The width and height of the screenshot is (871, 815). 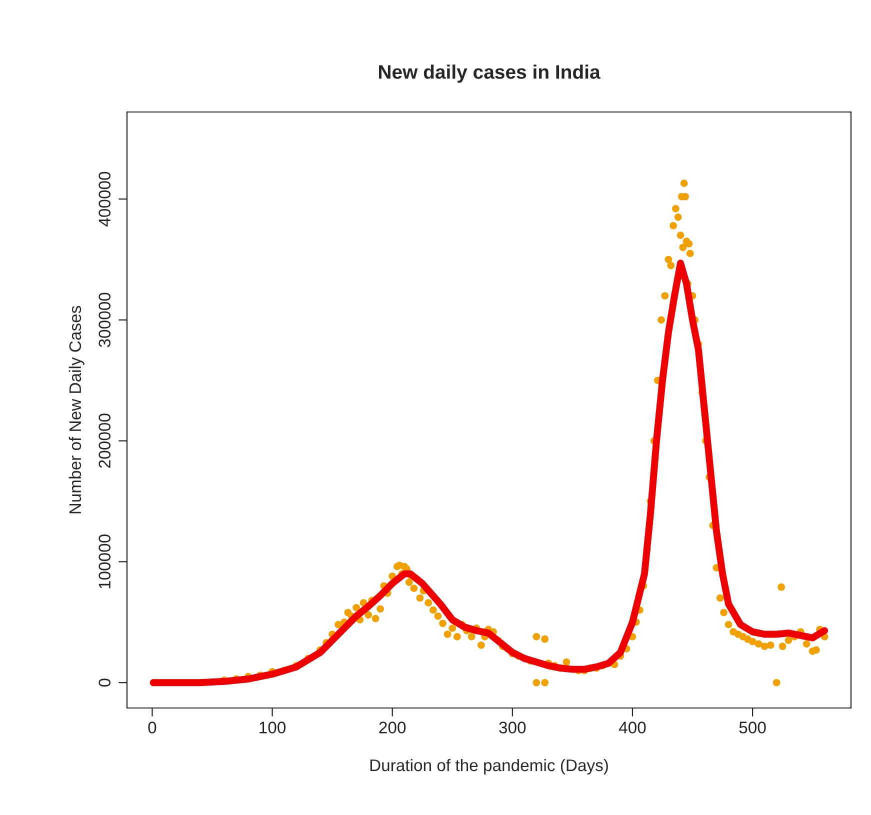 What do you see at coordinates (104, 441) in the screenshot?
I see `y-tick-label: 200000` at bounding box center [104, 441].